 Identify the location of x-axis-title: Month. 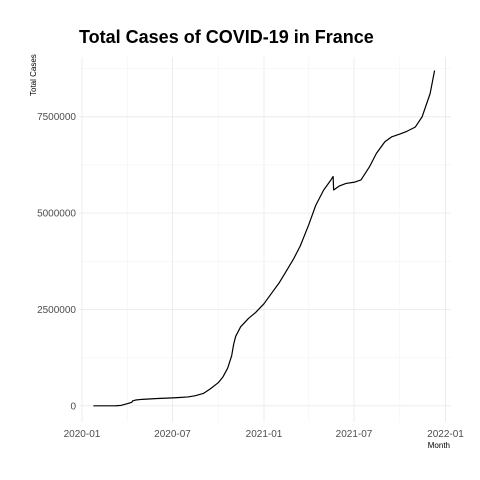
(439, 445).